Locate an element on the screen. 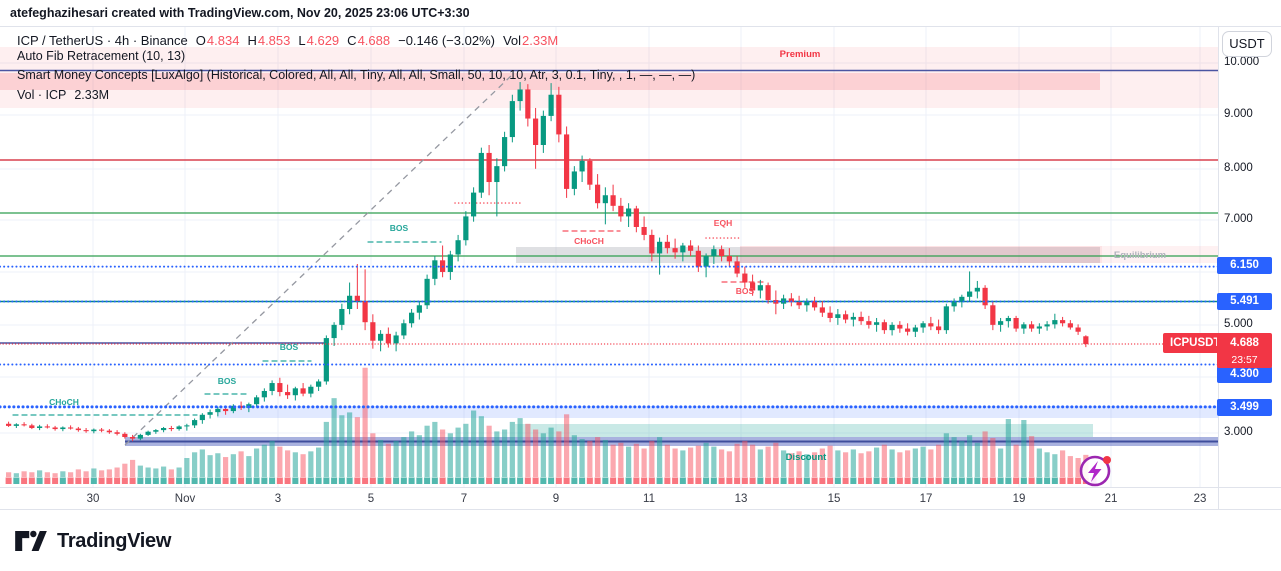 This screenshot has width=1281, height=571. price-axis-label: 7.000 is located at coordinates (1238, 219).